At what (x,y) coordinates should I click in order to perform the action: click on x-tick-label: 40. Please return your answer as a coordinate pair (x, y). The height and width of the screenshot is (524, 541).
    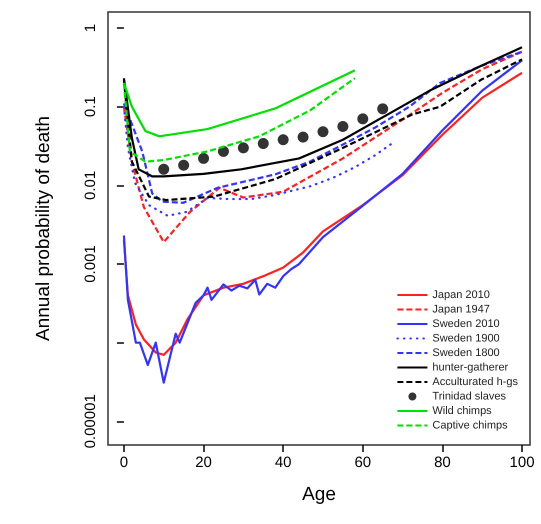
    Looking at the image, I should click on (283, 462).